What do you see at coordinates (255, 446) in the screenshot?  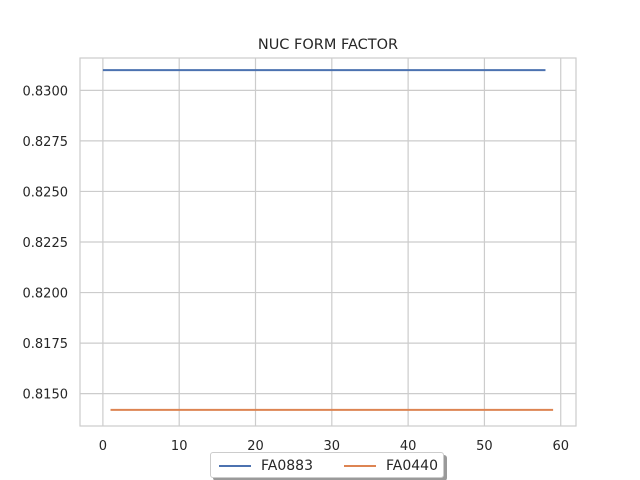 I see `x-tick-label-2: 20` at bounding box center [255, 446].